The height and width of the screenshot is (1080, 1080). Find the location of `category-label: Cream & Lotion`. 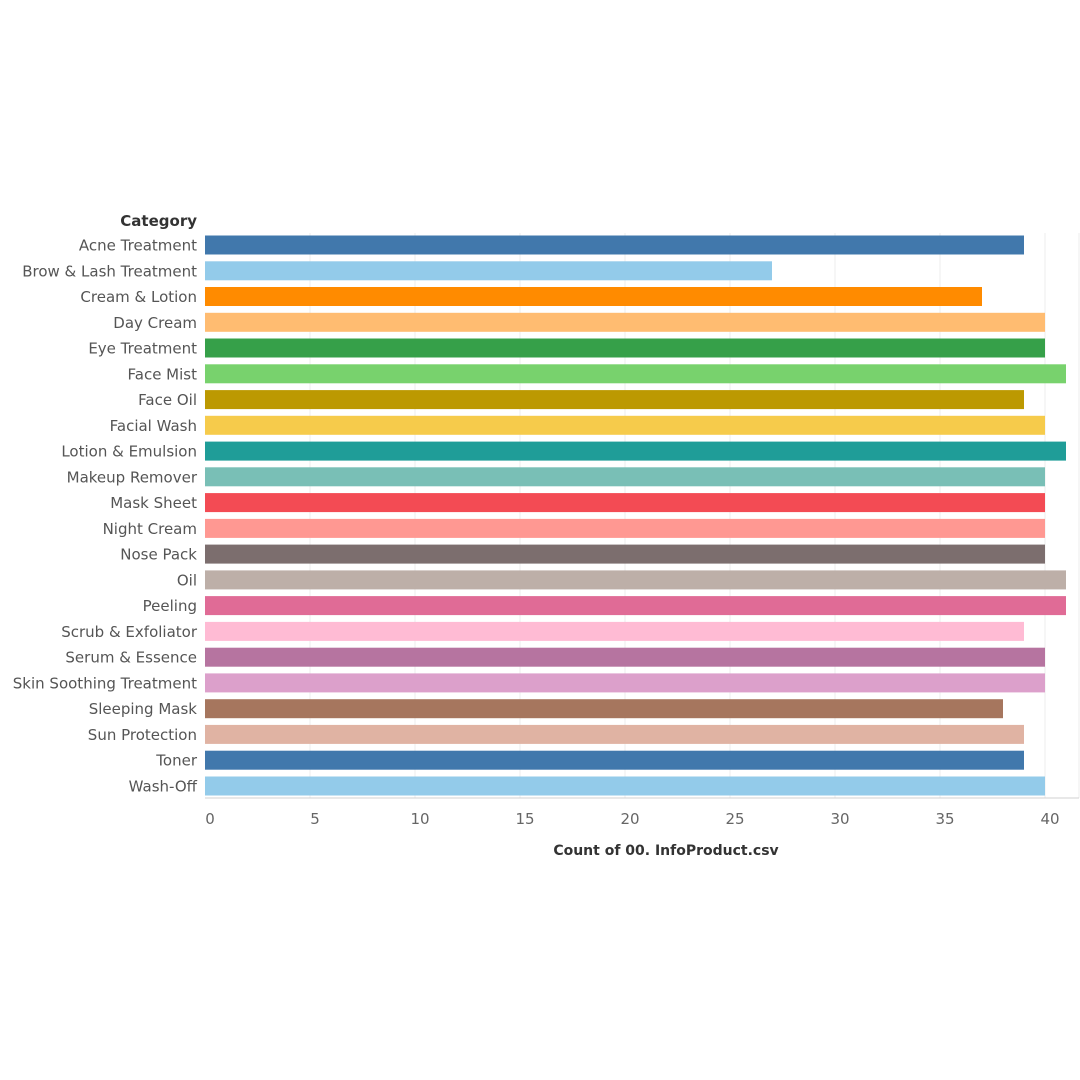

category-label: Cream & Lotion is located at coordinates (138, 297).